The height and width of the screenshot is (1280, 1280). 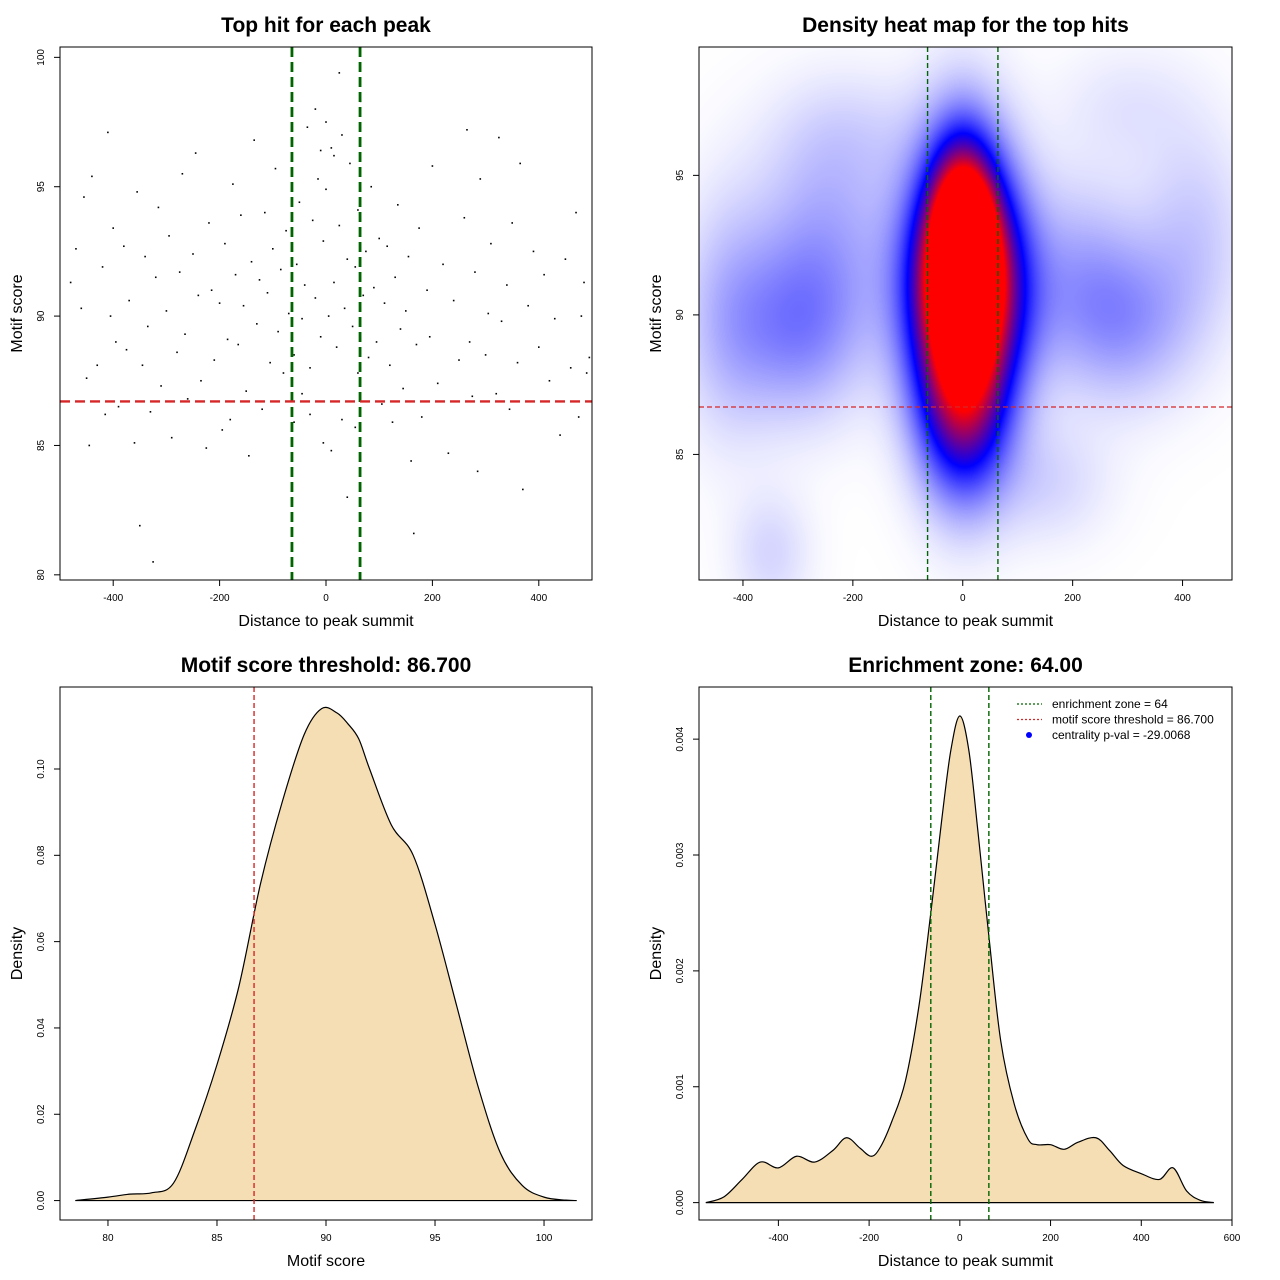 I want to click on chart-title: Enrichment zone: 64.00, so click(x=965, y=665).